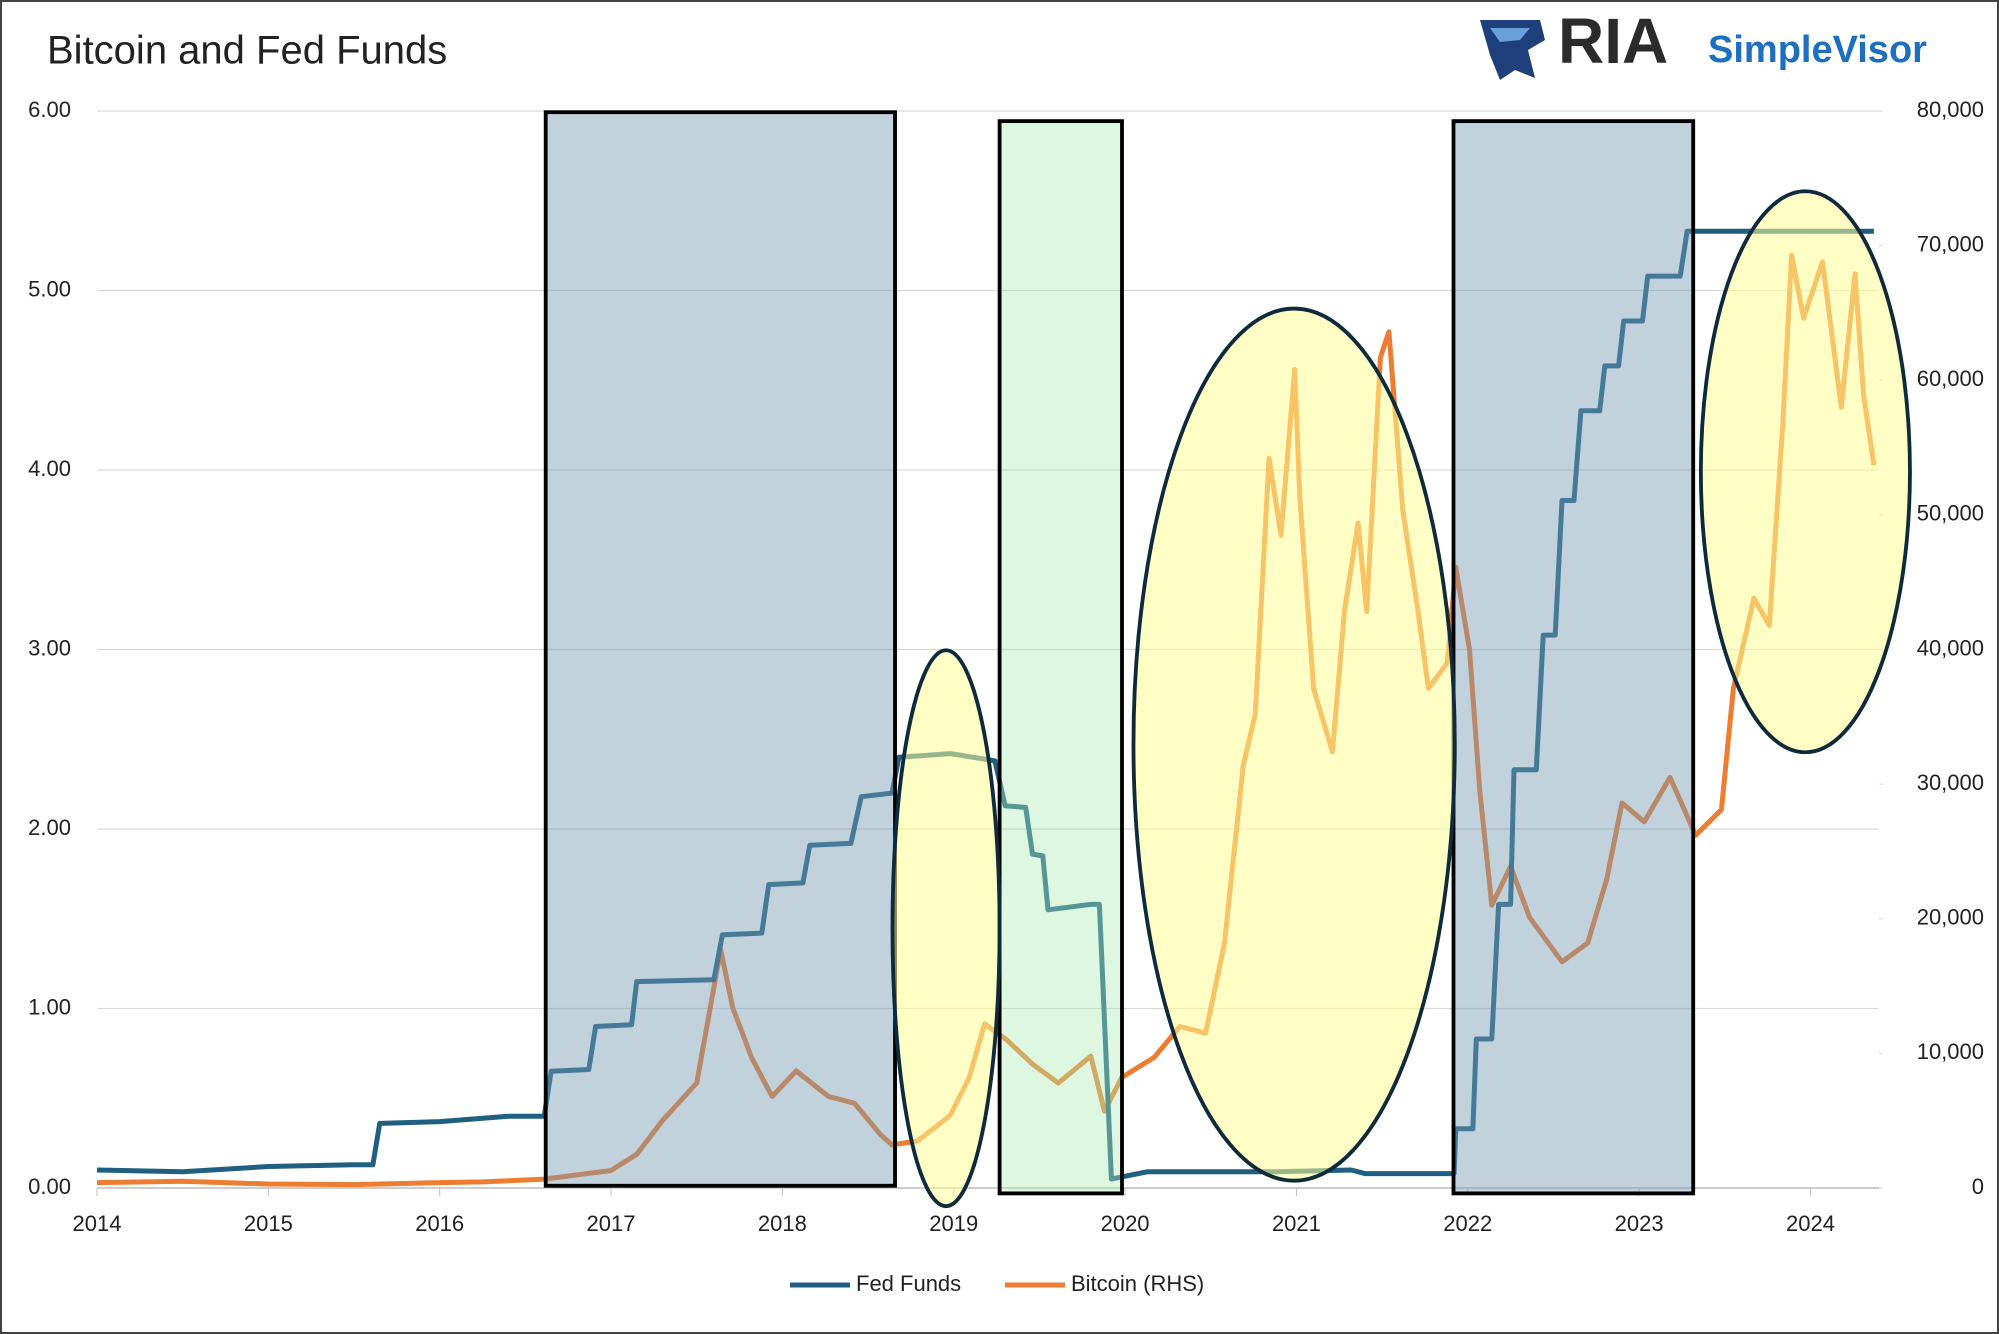 This screenshot has height=1334, width=1999. Describe the element at coordinates (1137, 1283) in the screenshot. I see `legend-label: Bitcoin (RHS)` at that location.